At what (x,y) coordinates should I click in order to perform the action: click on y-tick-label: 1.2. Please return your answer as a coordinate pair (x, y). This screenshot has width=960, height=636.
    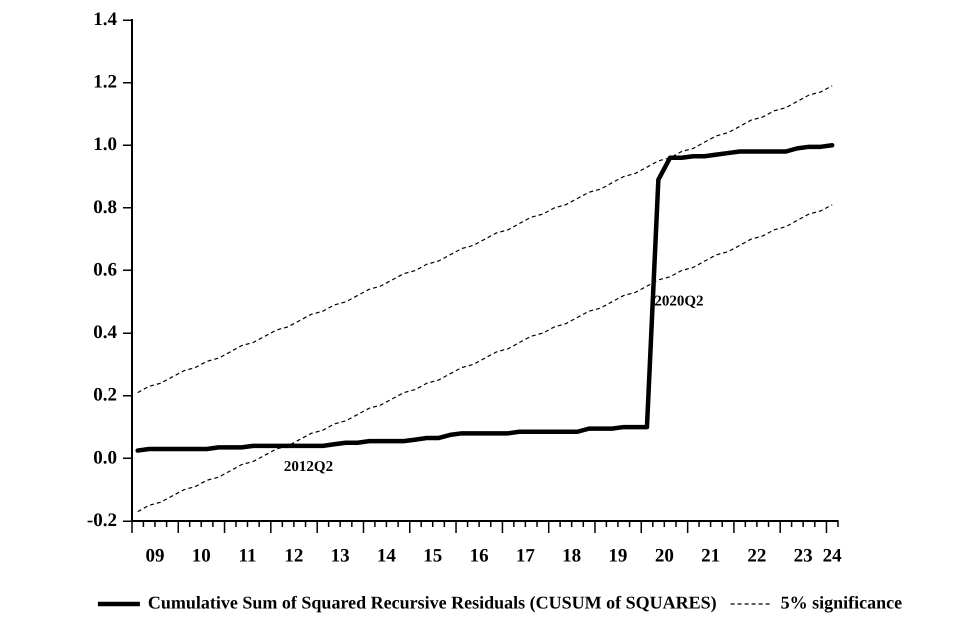
    Looking at the image, I should click on (105, 82).